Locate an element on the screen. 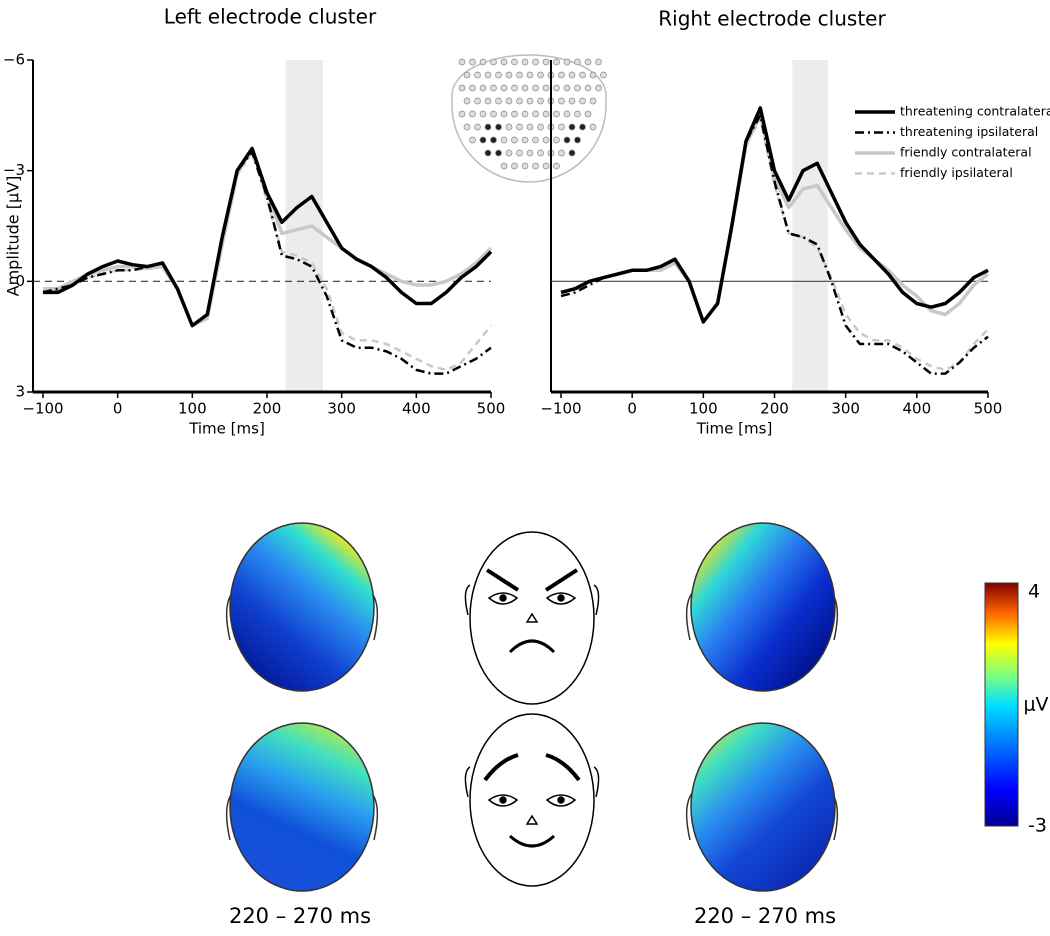 This screenshot has height=936, width=1050. x-tick-label: 200 is located at coordinates (267, 409).